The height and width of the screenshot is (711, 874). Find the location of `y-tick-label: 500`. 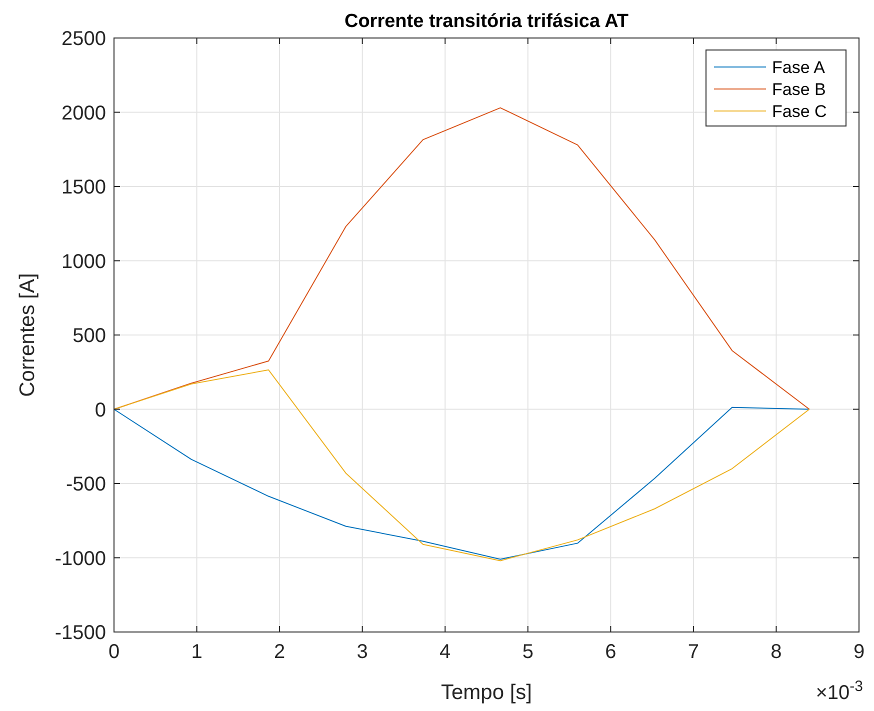

y-tick-label: 500 is located at coordinates (89, 336).